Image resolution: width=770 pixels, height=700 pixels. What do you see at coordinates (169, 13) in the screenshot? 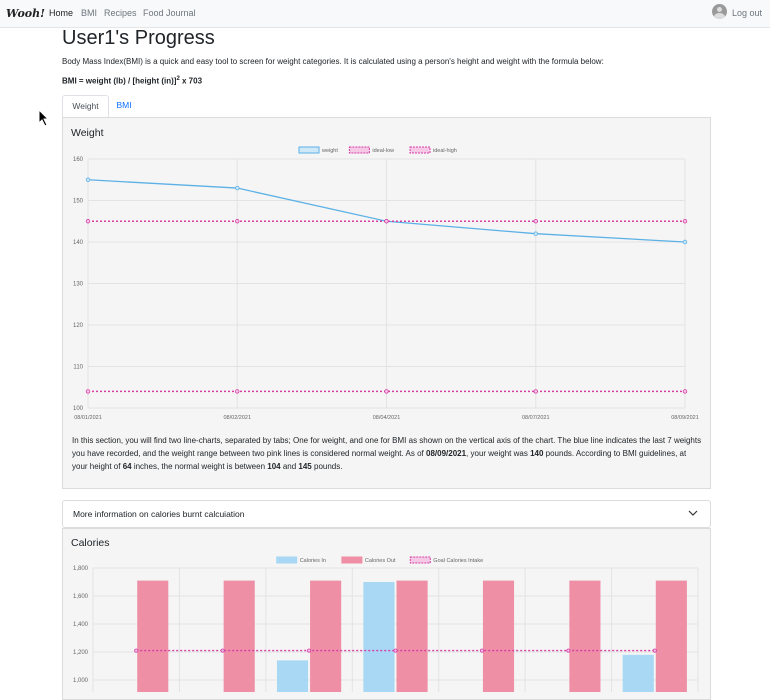
I see `nav-food-journal: Food Journal` at bounding box center [169, 13].